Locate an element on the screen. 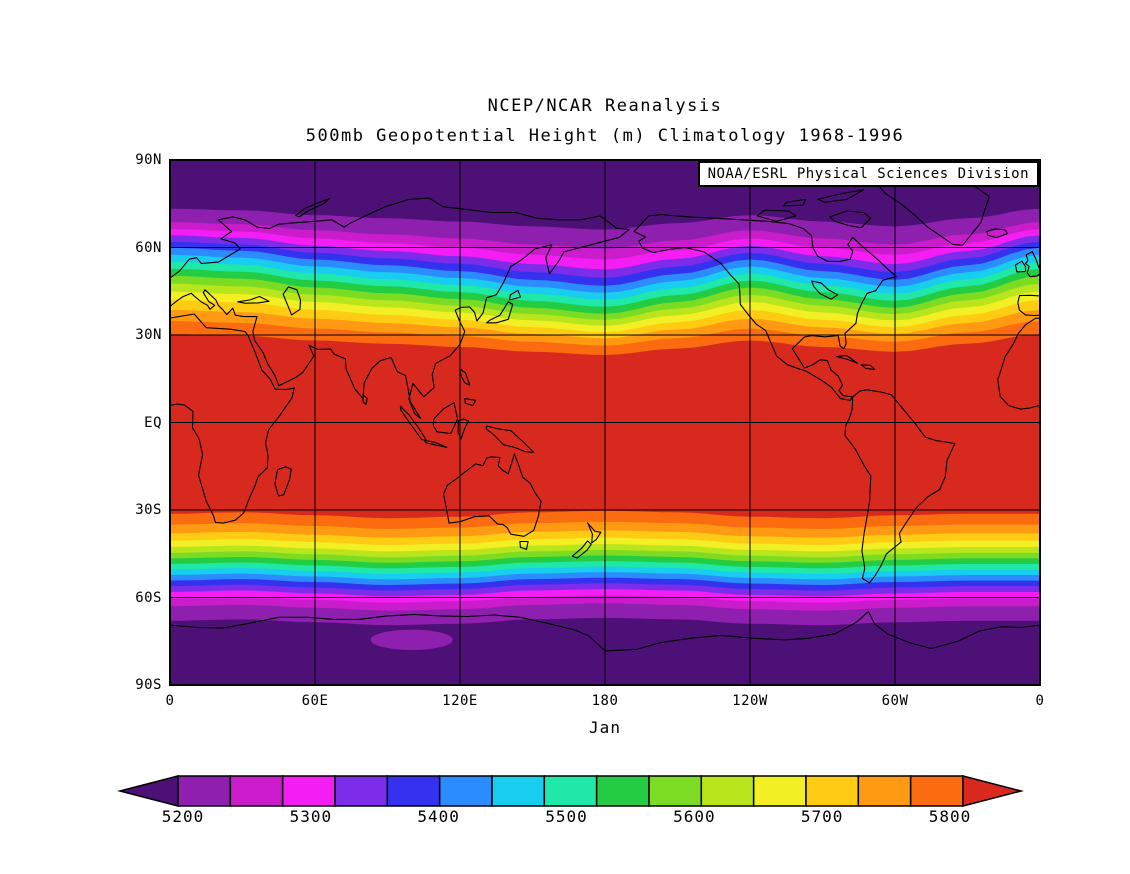  lat-tick-label: 90N is located at coordinates (148, 160).